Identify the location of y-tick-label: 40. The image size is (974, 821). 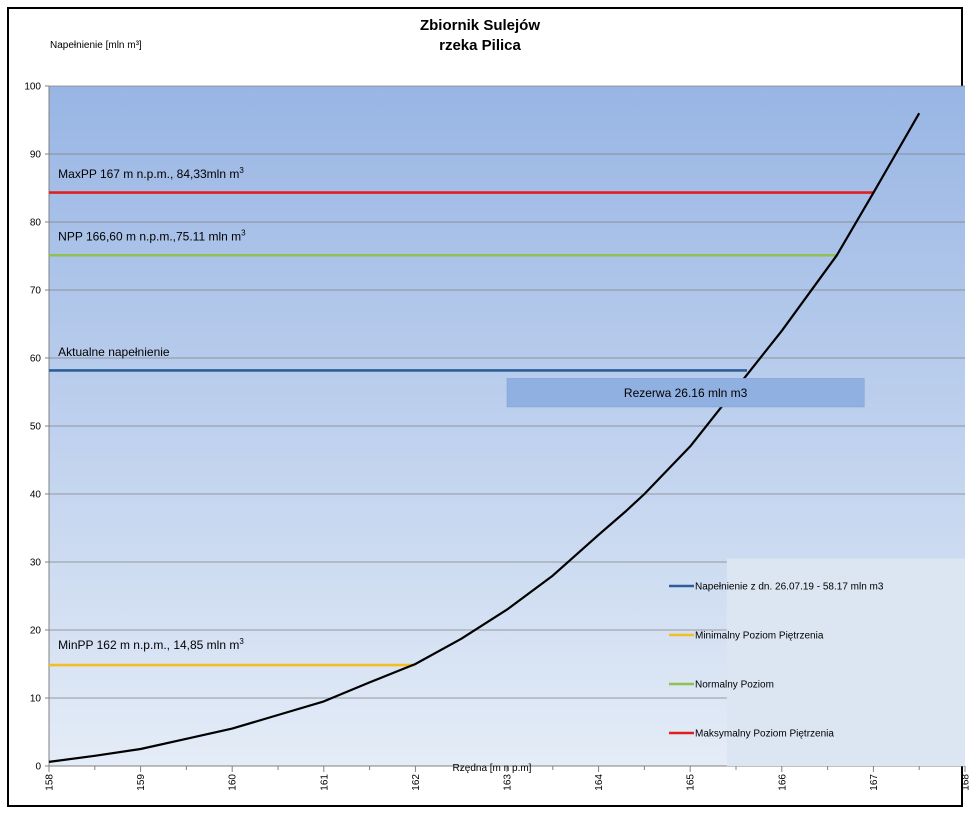
(36, 495).